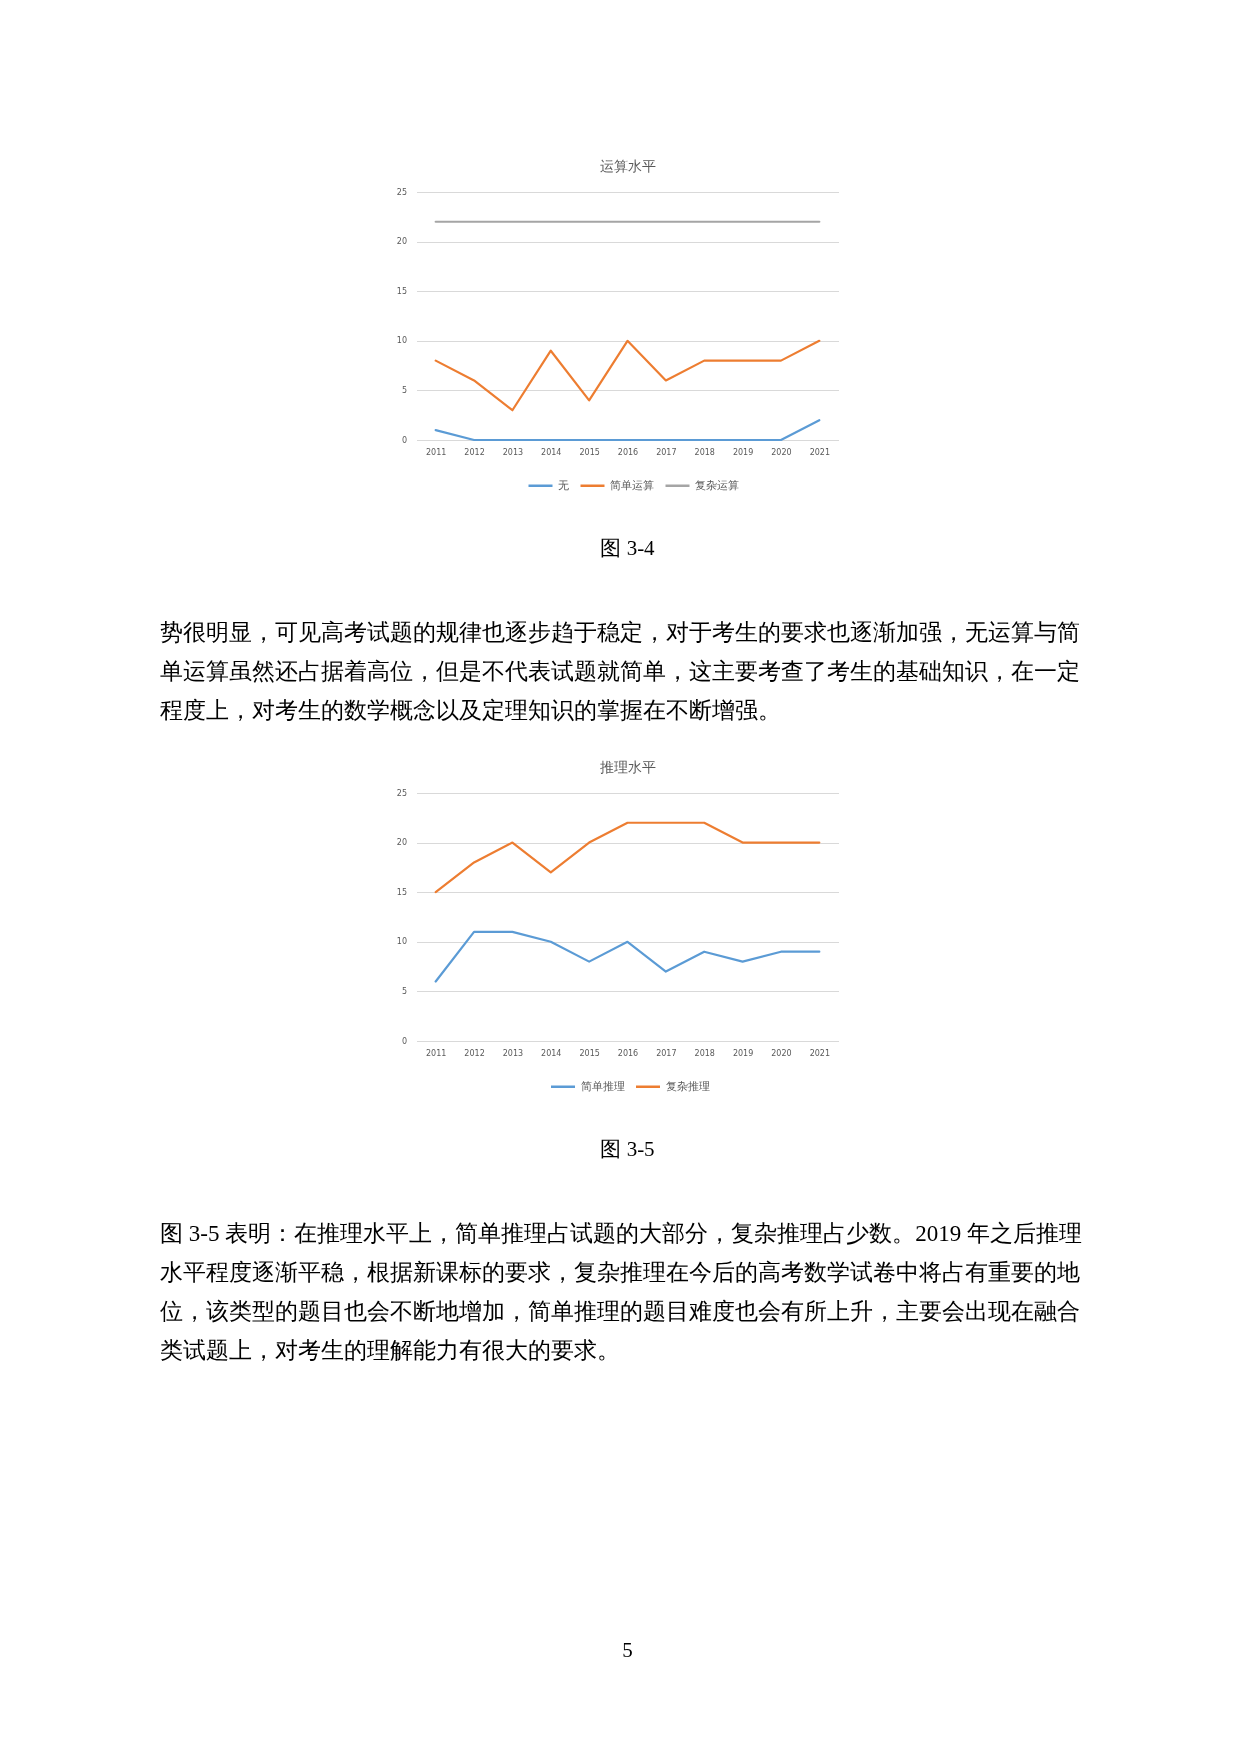  What do you see at coordinates (717, 485) in the screenshot?
I see `legend-label: 复杂运算` at bounding box center [717, 485].